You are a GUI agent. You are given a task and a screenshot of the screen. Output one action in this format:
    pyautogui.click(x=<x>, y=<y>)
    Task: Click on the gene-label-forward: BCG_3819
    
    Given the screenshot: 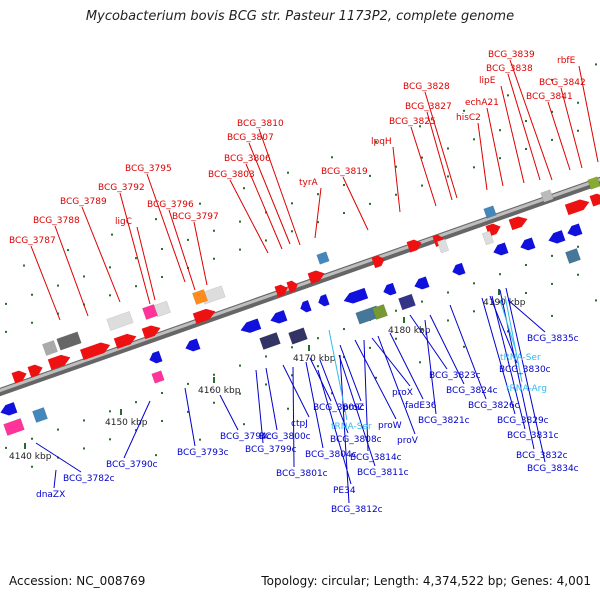 What is the action you would take?
    pyautogui.click(x=344, y=172)
    